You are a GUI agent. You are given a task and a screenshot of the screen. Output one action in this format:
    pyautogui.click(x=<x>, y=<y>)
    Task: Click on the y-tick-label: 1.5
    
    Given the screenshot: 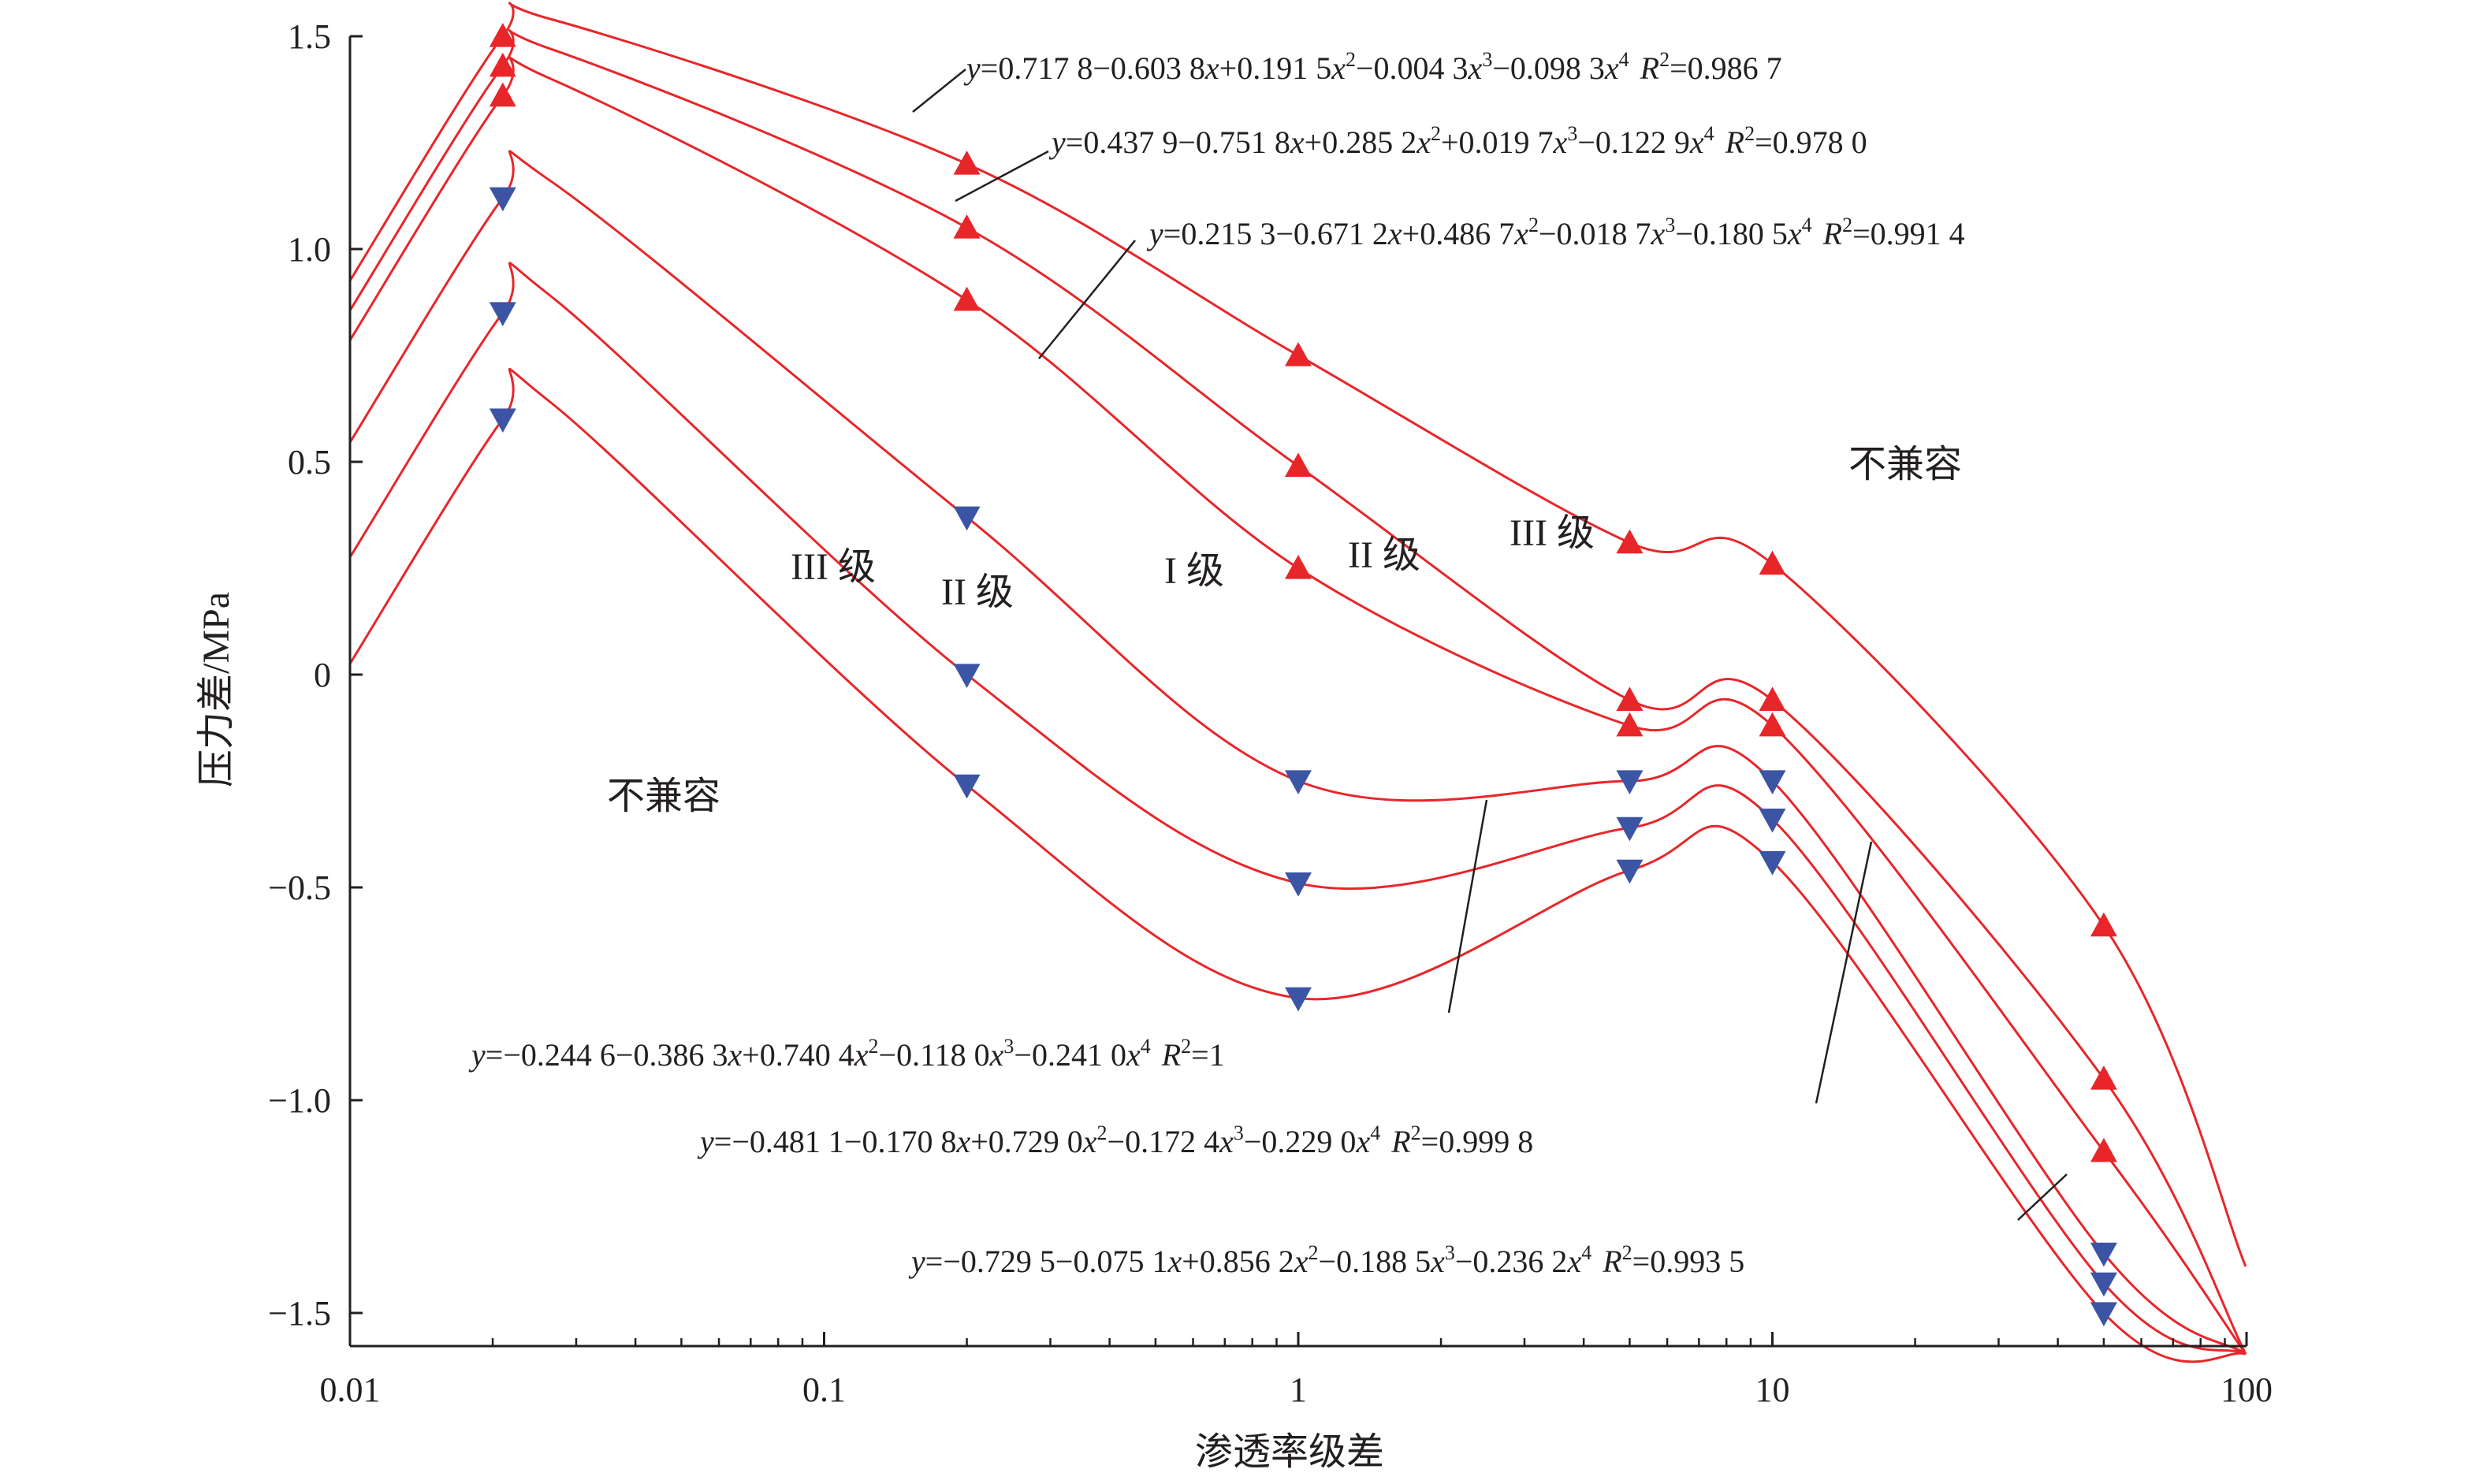 What is the action you would take?
    pyautogui.click(x=309, y=36)
    